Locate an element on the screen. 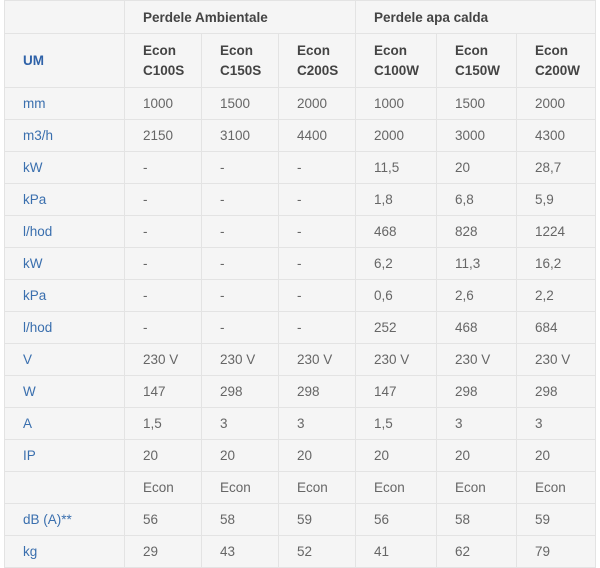 The height and width of the screenshot is (568, 600). value-cell: 0,6 is located at coordinates (396, 295).